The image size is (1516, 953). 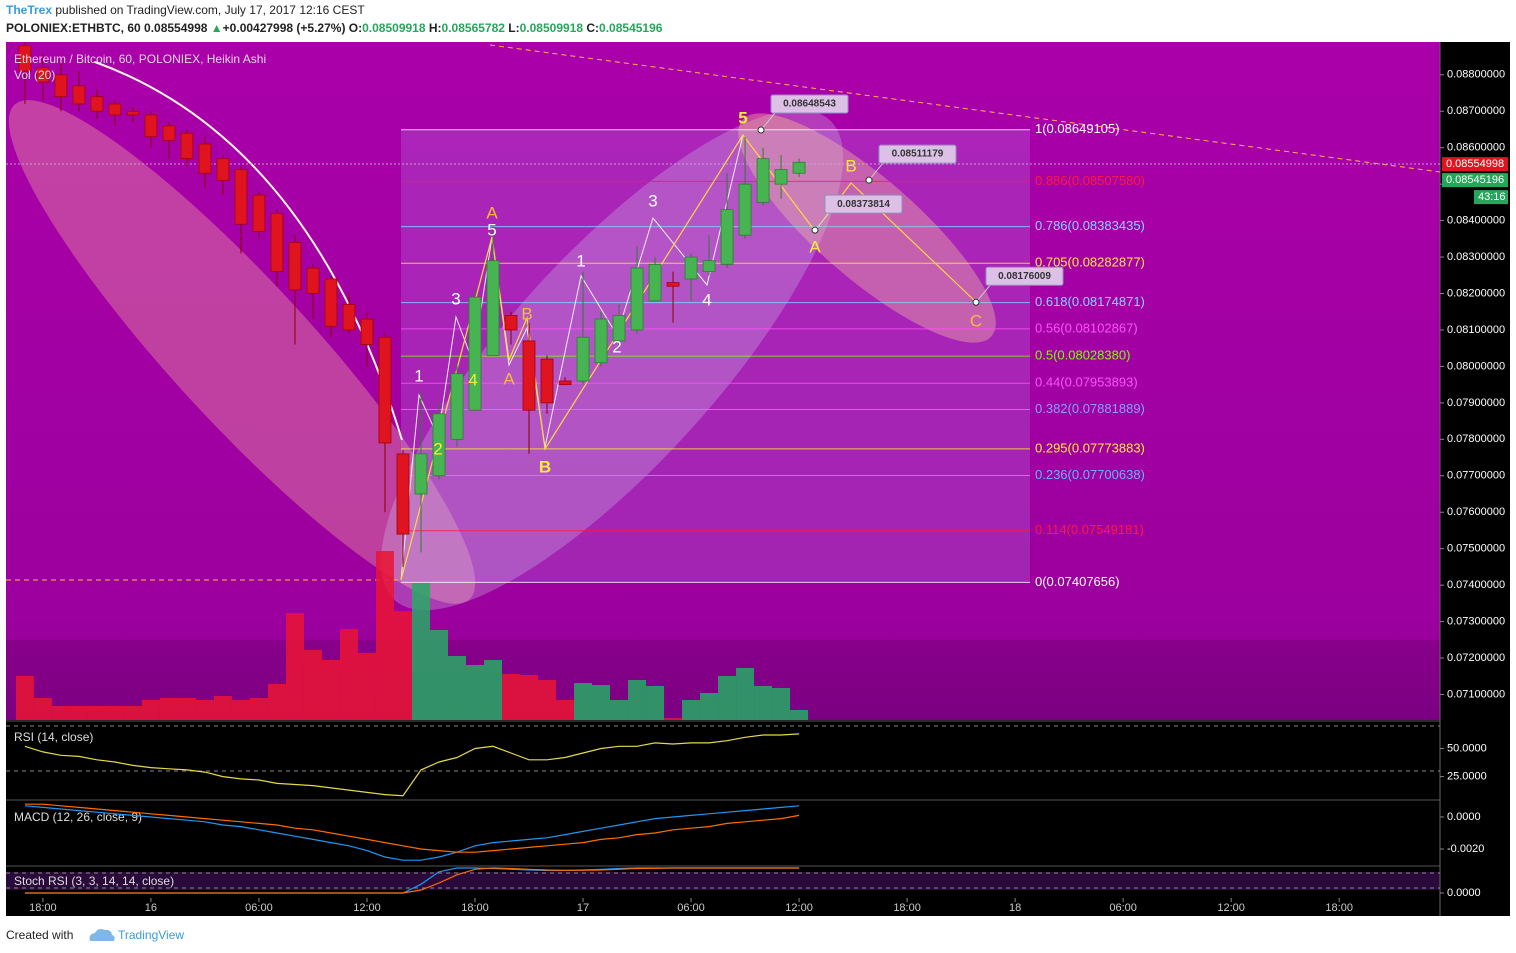 I want to click on last-price-label: 0.08554998, so click(x=1475, y=164).